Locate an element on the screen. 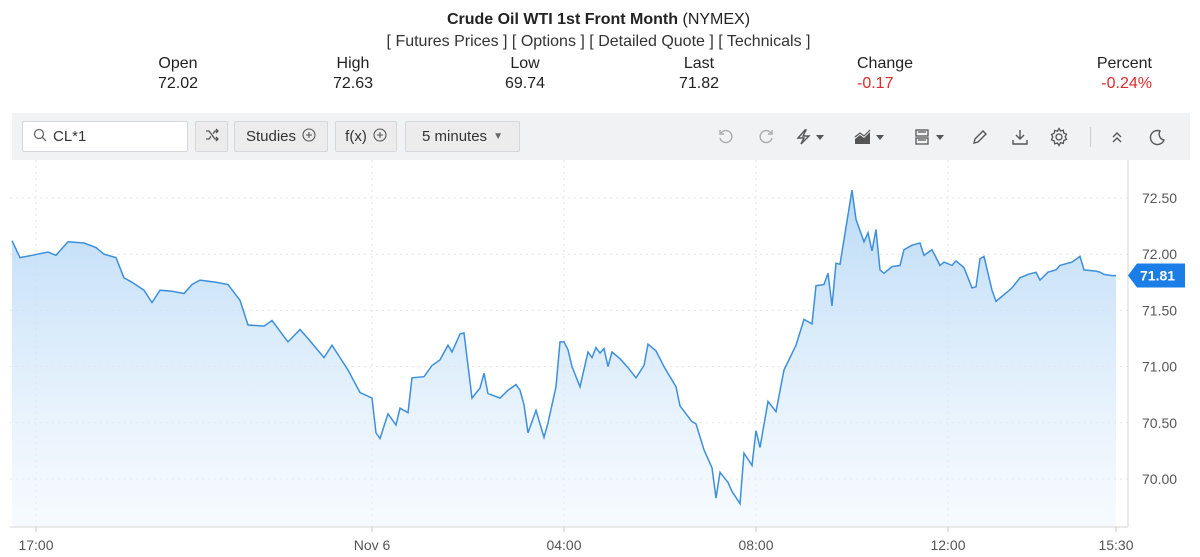 Image resolution: width=1200 pixels, height=557 pixels. exchange-label: (NYMEX) is located at coordinates (716, 19).